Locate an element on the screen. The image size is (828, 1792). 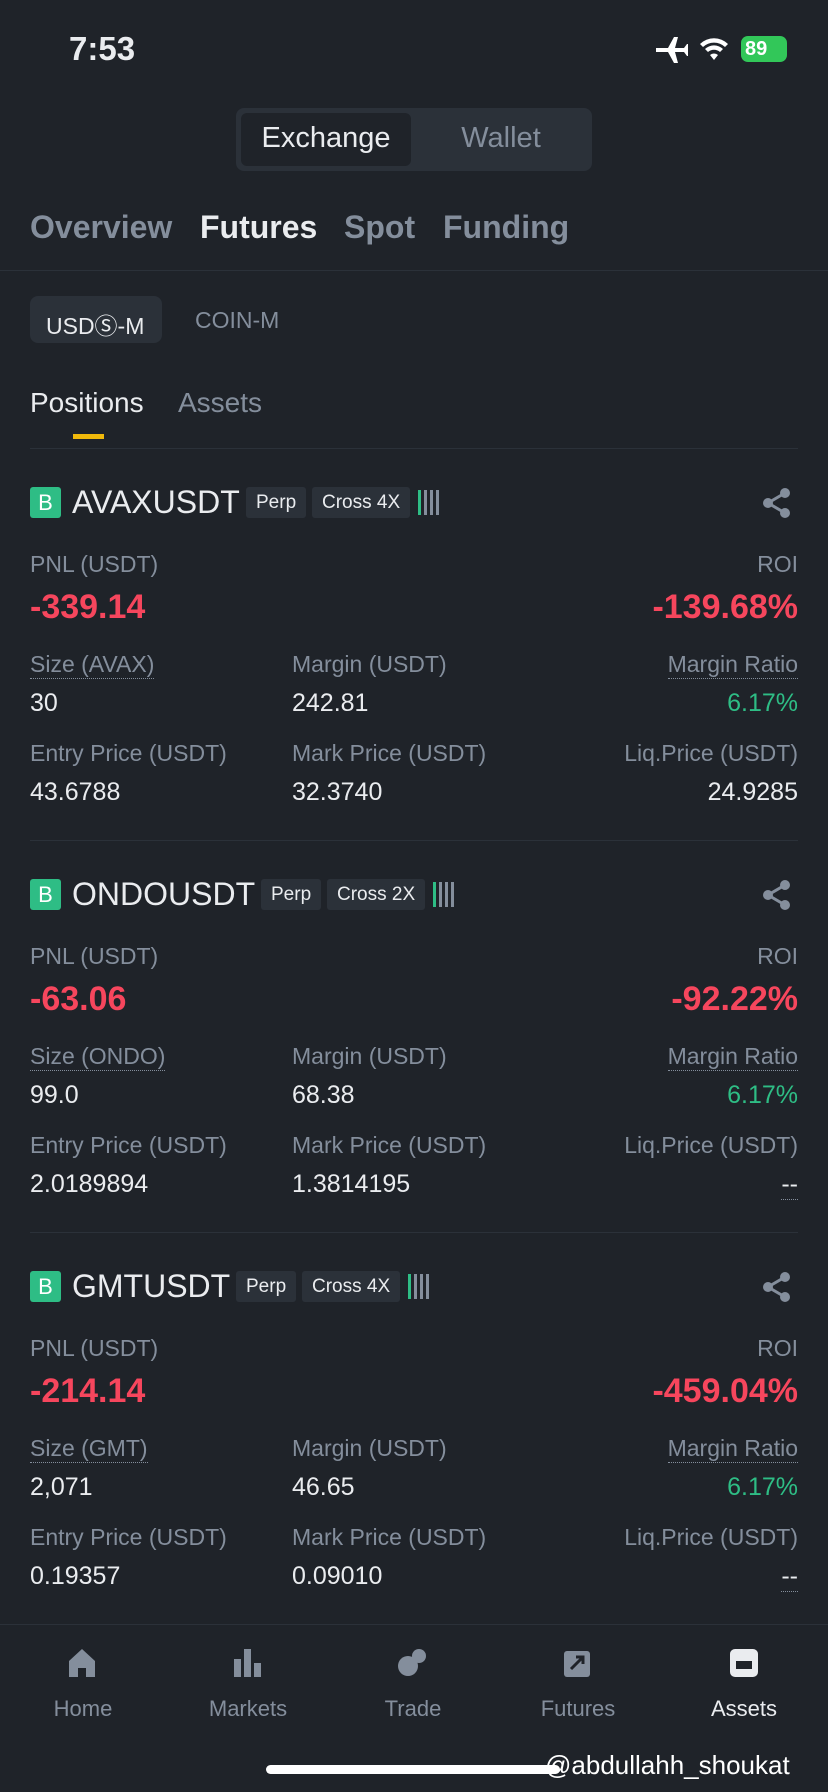
battery: 89 is located at coordinates (764, 49).